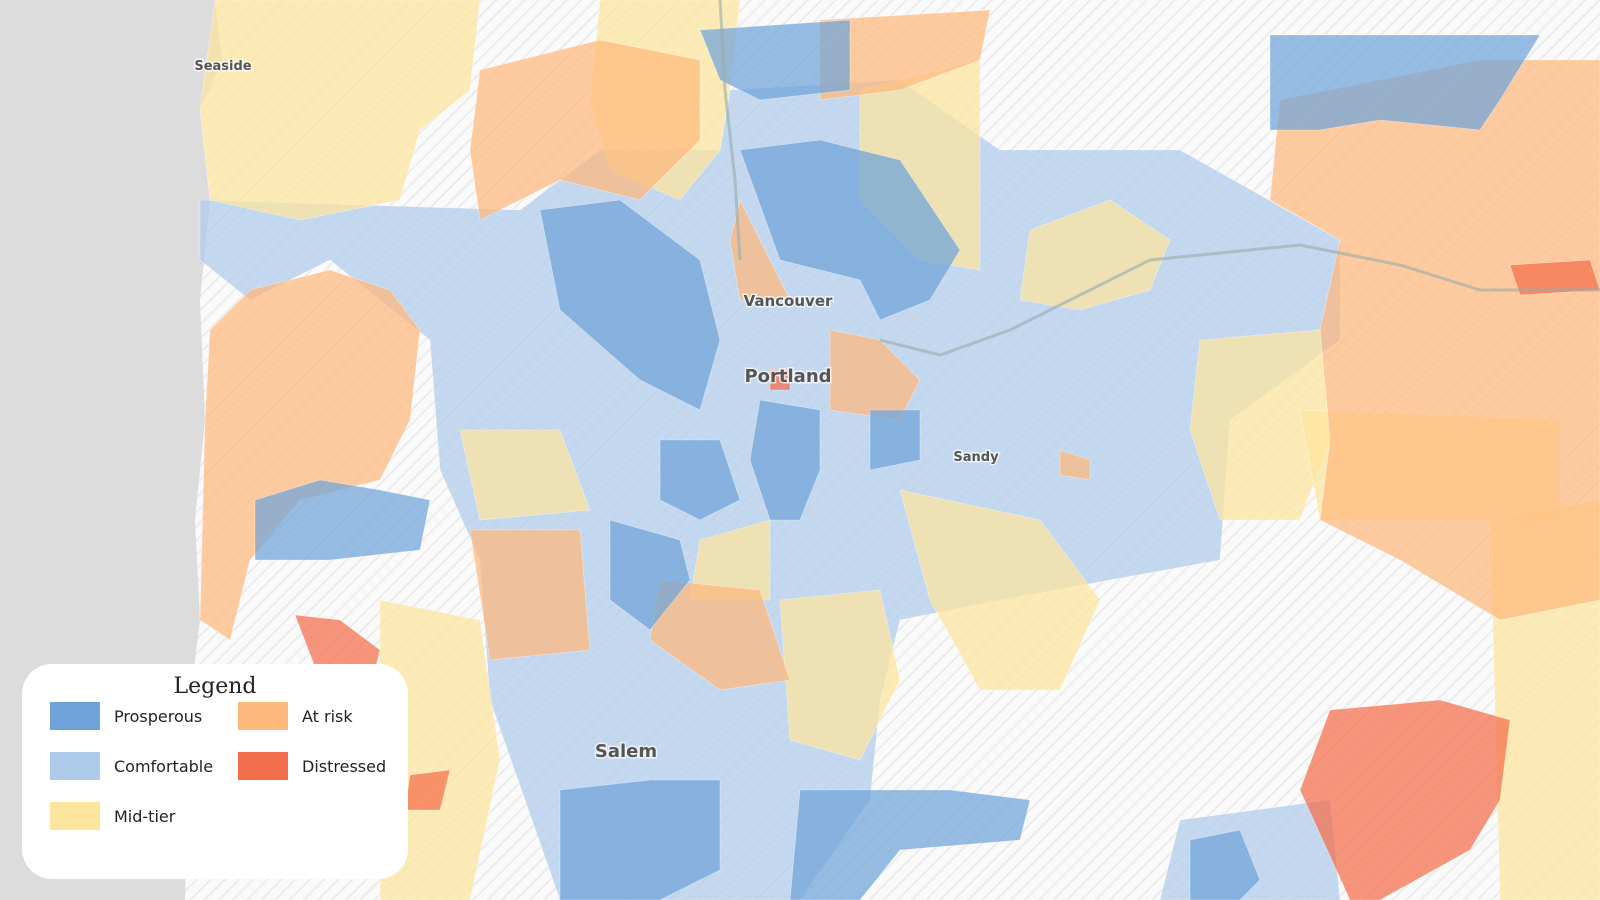 The image size is (1600, 900). I want to click on legend-label: Prosperous, so click(158, 716).